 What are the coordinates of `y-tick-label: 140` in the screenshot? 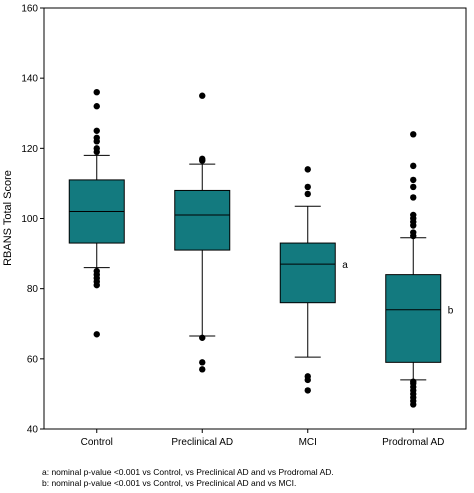 It's located at (29, 79).